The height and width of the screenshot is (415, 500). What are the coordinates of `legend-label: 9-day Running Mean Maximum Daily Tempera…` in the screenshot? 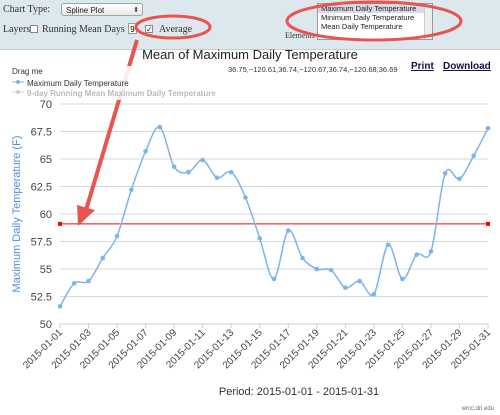 It's located at (121, 93).